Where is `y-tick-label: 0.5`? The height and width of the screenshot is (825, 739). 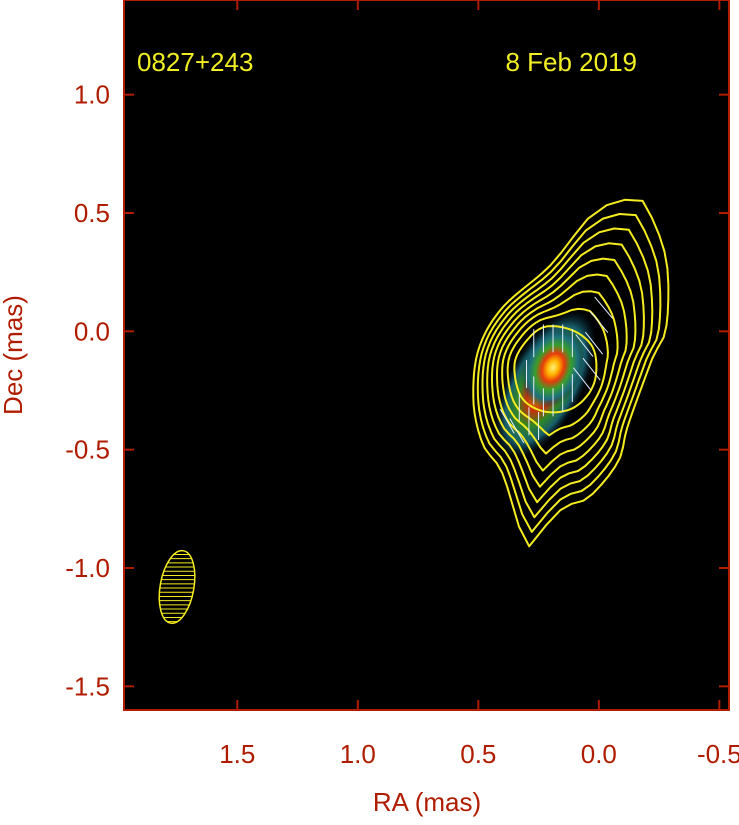
y-tick-label: 0.5 is located at coordinates (92, 213).